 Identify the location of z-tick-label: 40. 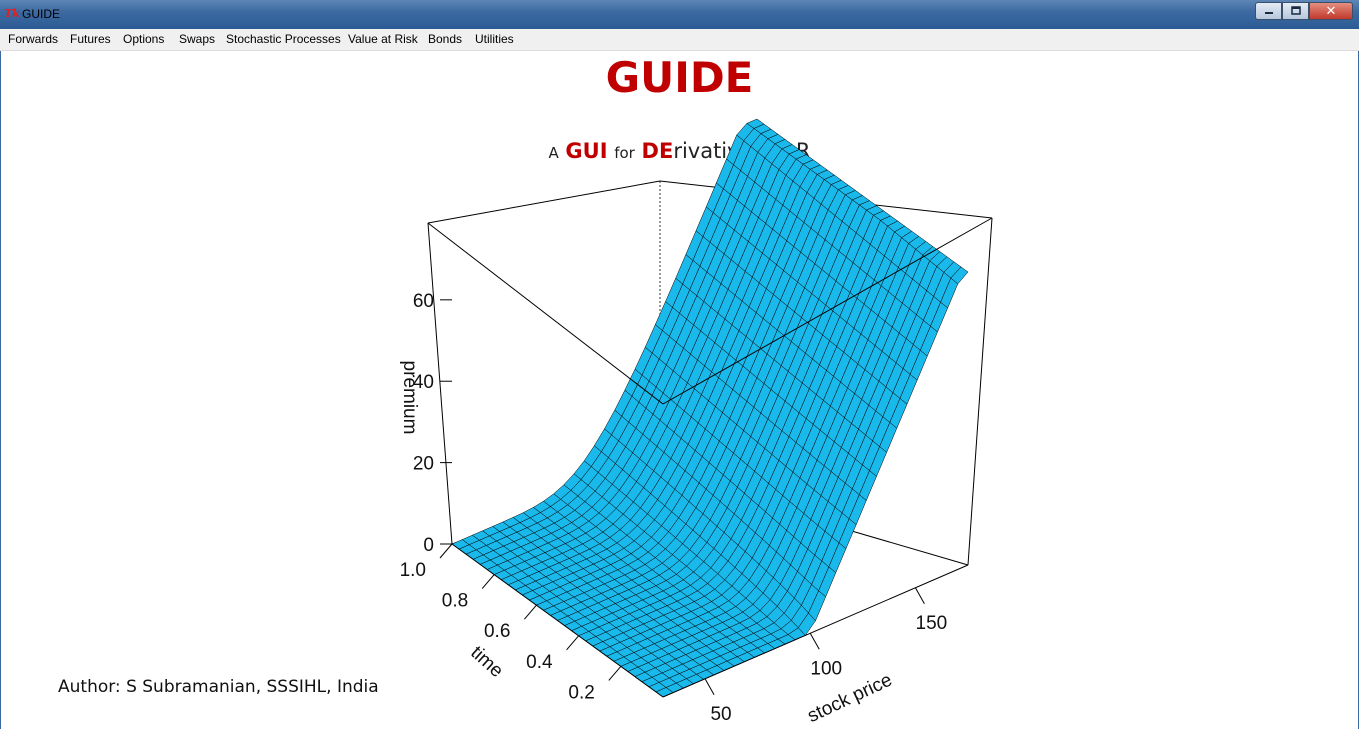
(423, 382).